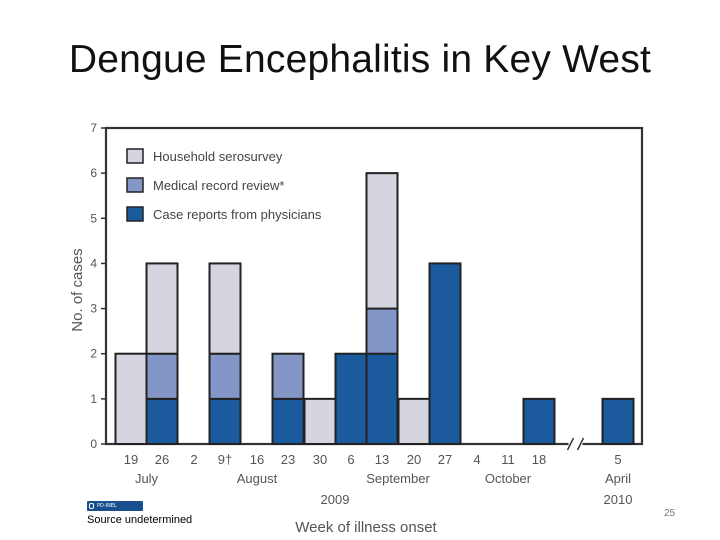  I want to click on slide-title: Dengue Encephalitis in Key West, so click(360, 59).